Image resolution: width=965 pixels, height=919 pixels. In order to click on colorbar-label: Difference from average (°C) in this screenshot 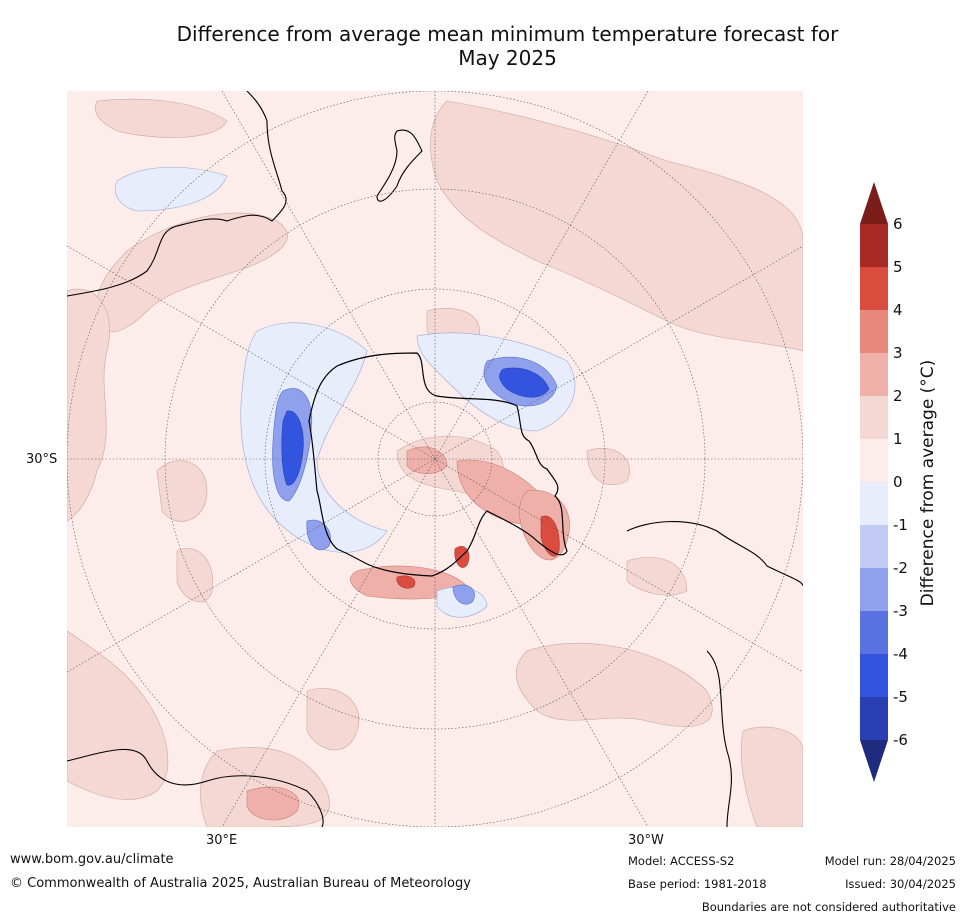, I will do `click(928, 483)`.